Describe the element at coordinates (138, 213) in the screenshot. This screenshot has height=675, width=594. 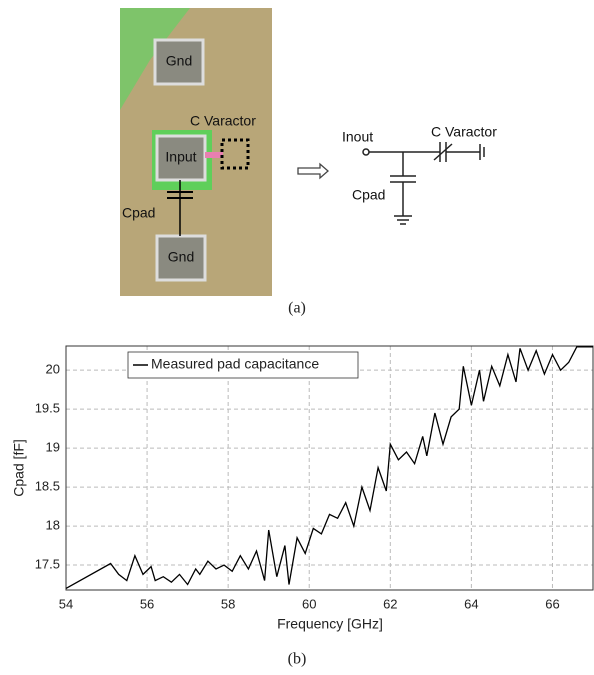
I see `die-label: Cpad` at that location.